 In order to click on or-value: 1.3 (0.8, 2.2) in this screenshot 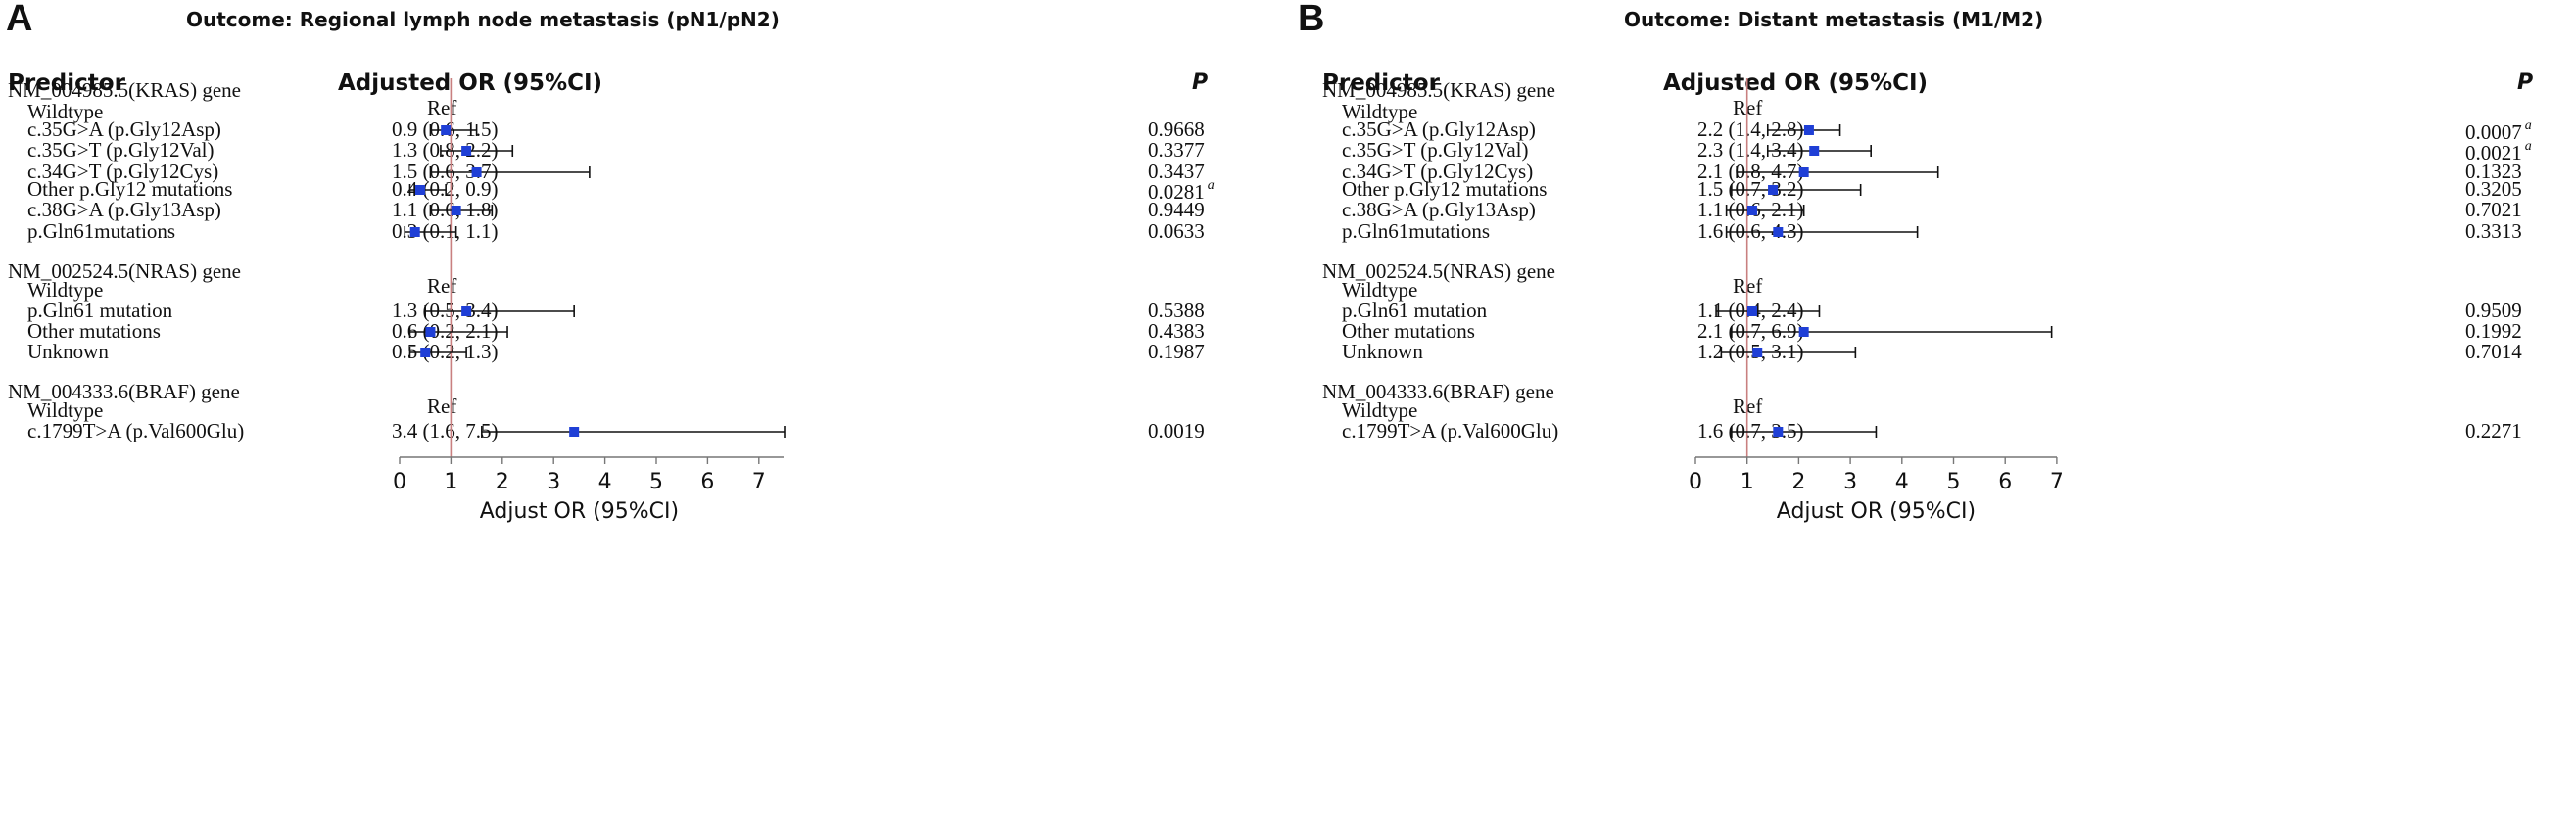, I will do `click(446, 150)`.